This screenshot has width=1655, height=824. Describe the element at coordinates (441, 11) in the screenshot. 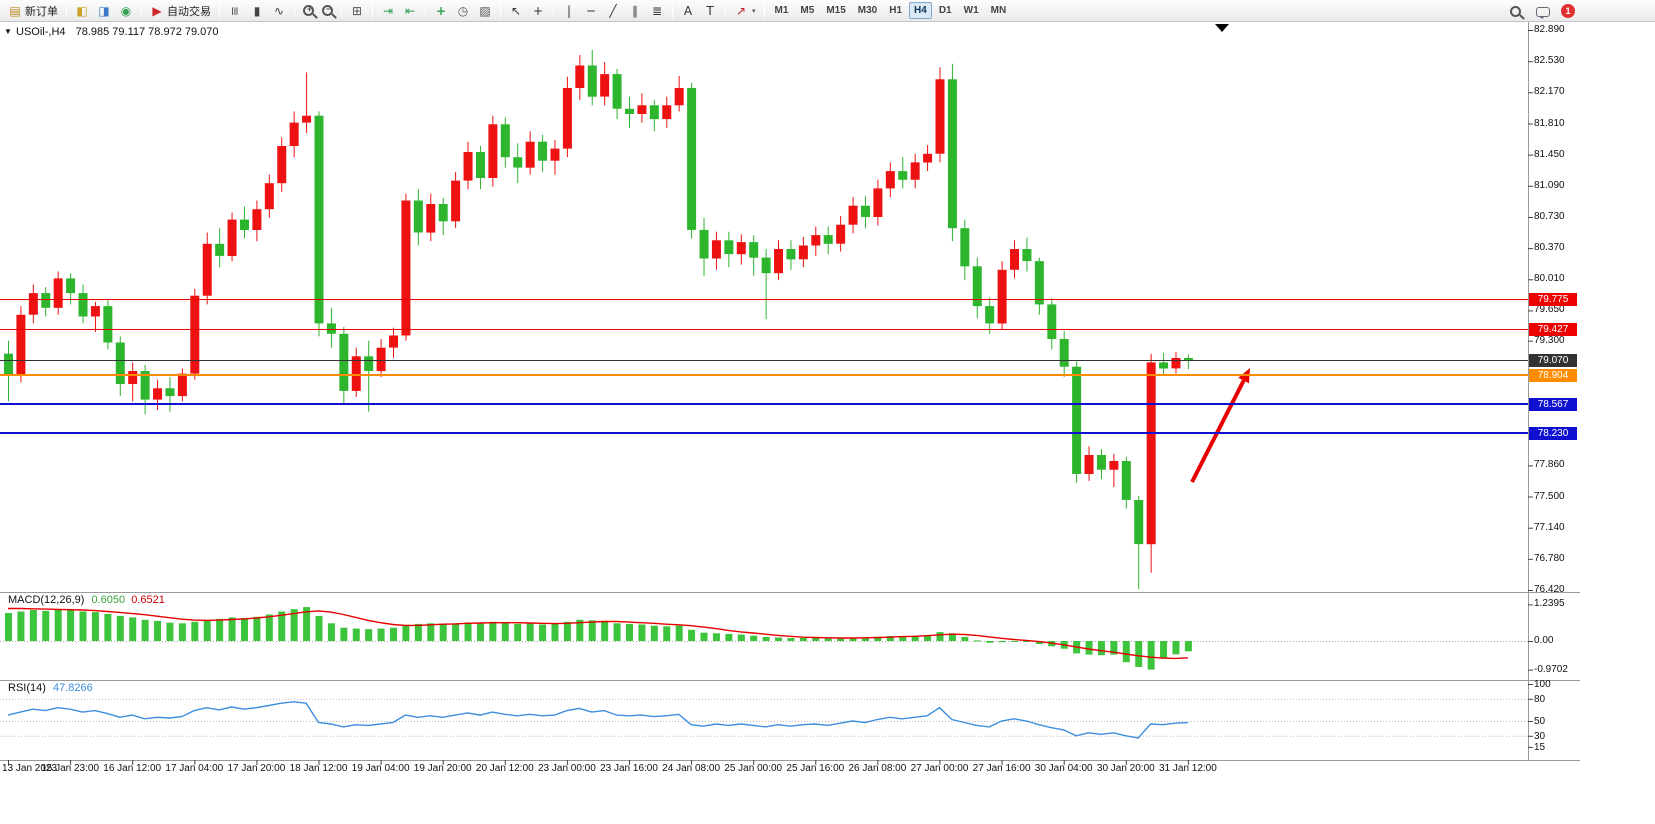

I see `indicators-button: +` at that location.